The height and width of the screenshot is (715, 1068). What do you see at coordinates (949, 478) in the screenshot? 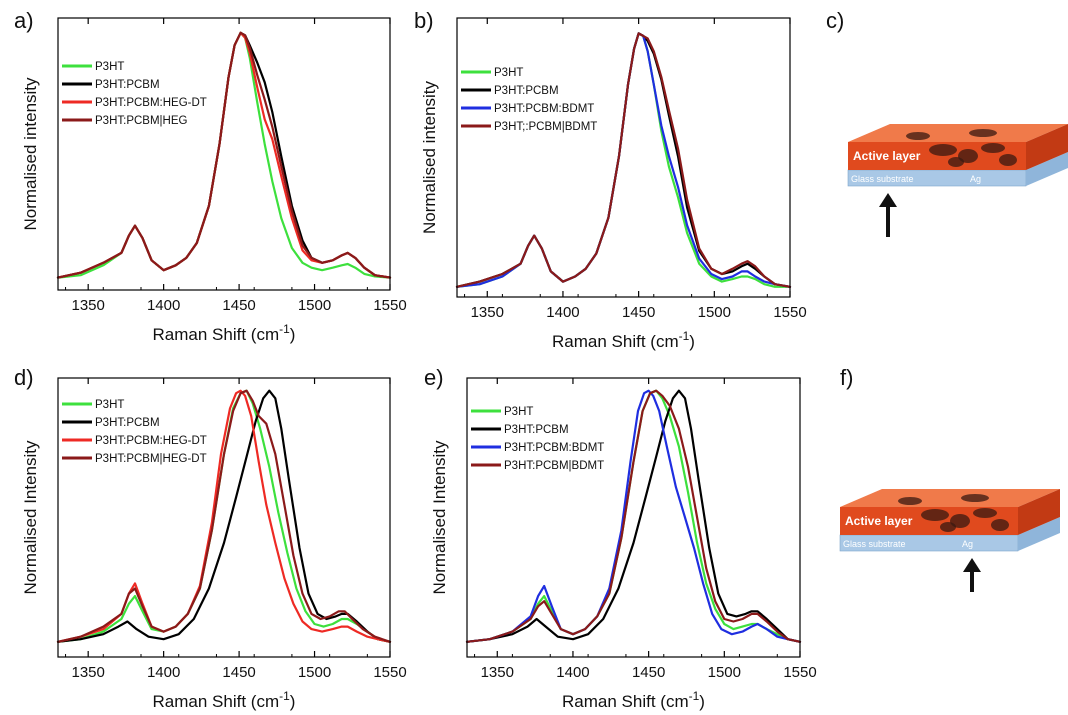
I see `device-diagram-2: f) Active layer Glass substrate Ag` at bounding box center [949, 478].